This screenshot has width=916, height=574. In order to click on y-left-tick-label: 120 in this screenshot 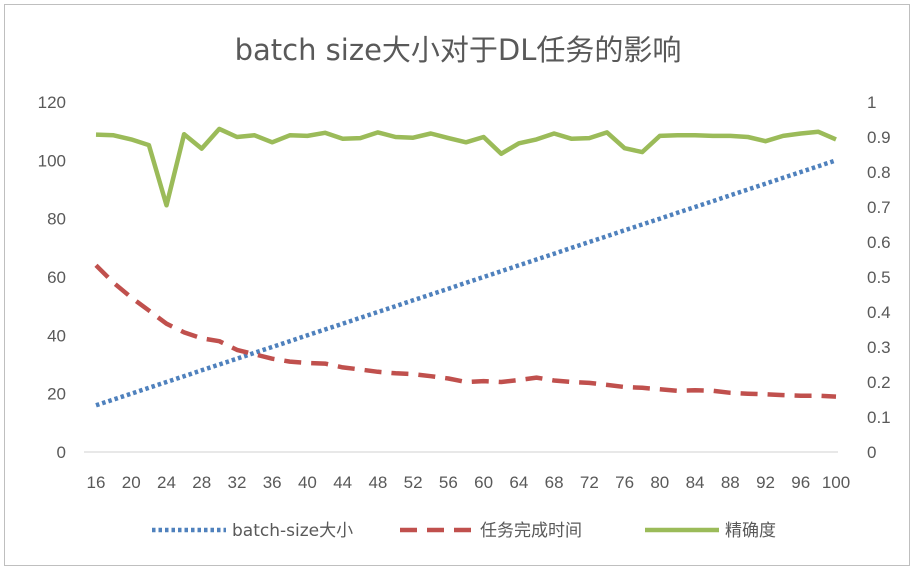, I will do `click(52, 102)`.